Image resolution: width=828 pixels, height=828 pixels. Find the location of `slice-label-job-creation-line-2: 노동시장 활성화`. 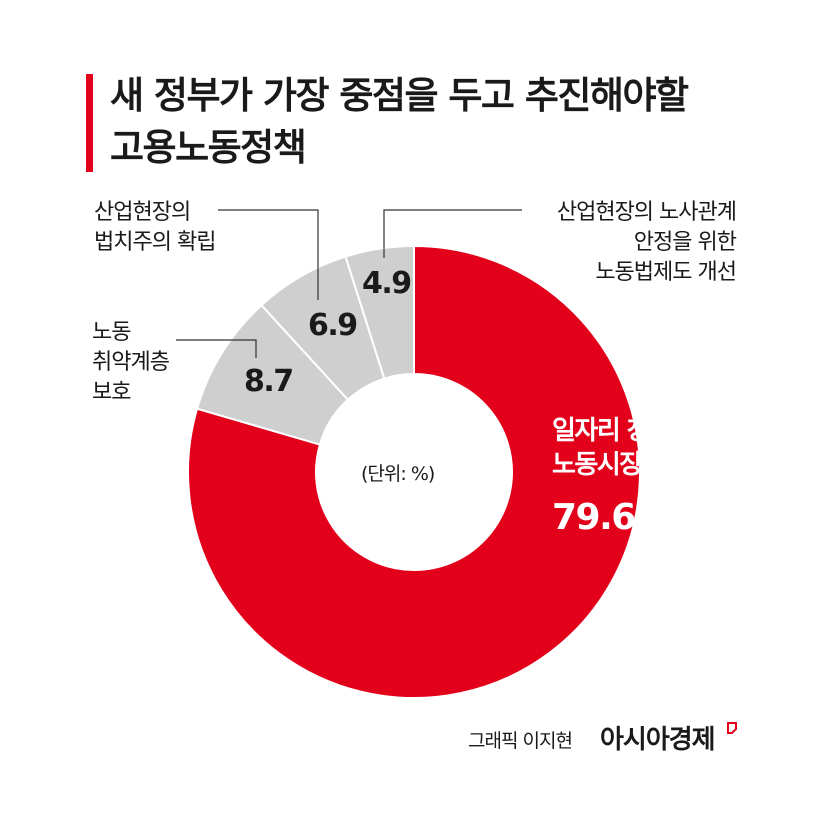

slice-label-job-creation-line-2: 노동시장 활성화 is located at coordinates (635, 465).